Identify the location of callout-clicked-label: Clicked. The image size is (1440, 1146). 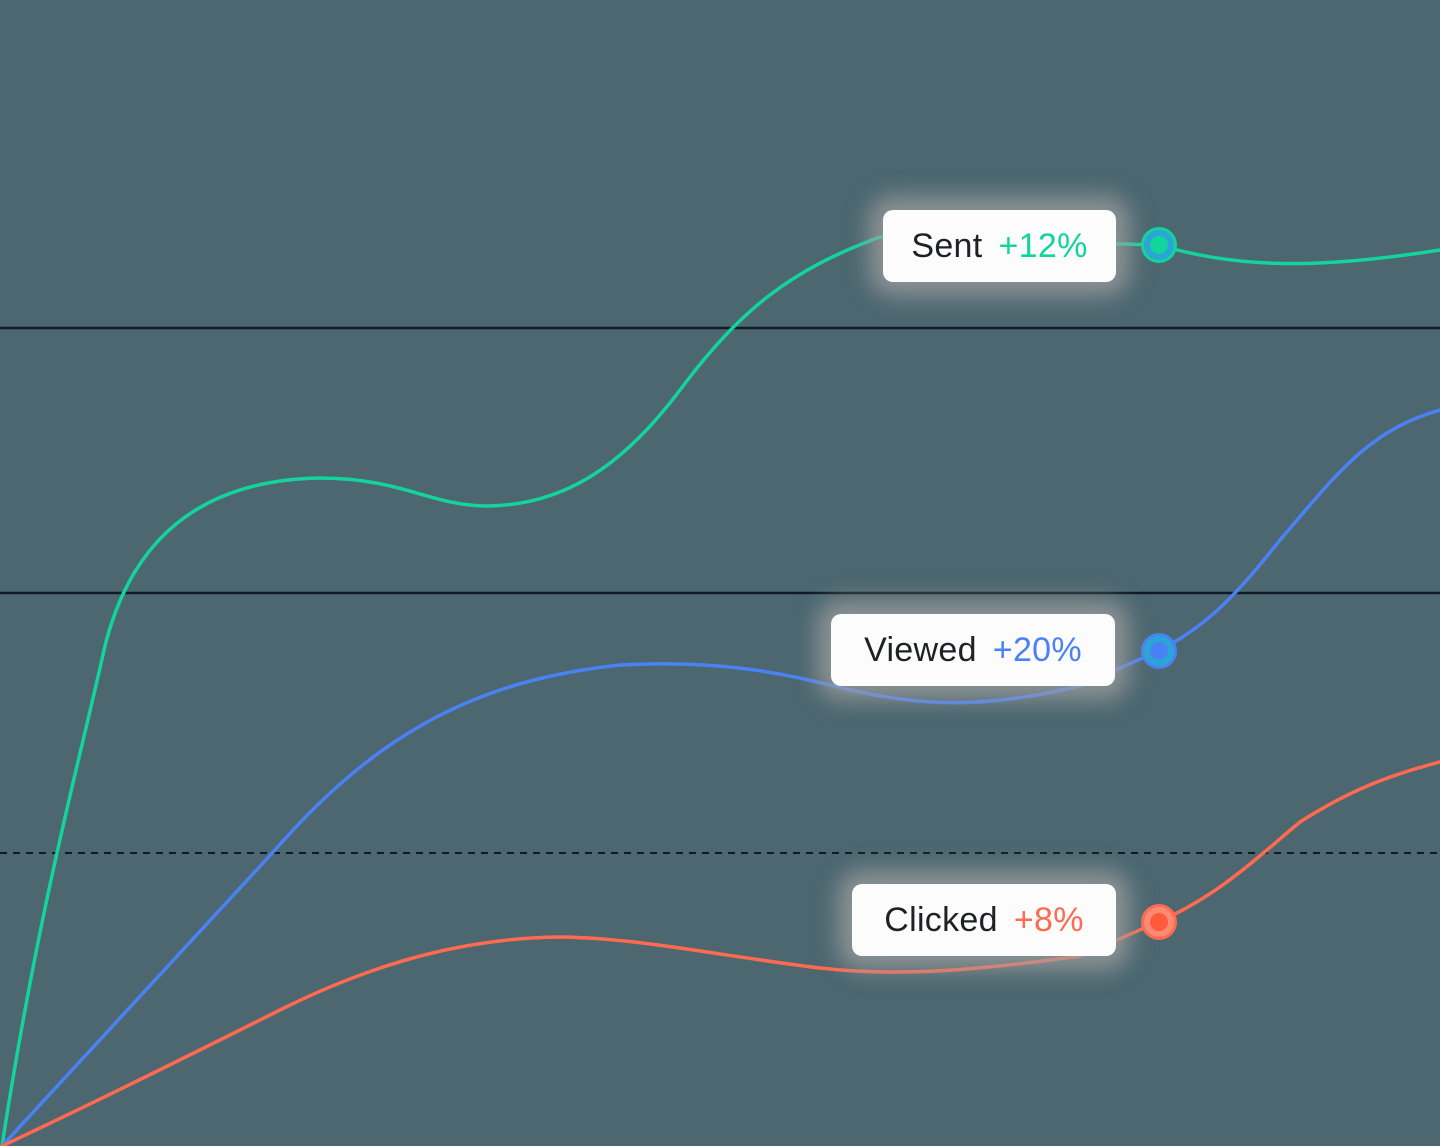
(941, 919).